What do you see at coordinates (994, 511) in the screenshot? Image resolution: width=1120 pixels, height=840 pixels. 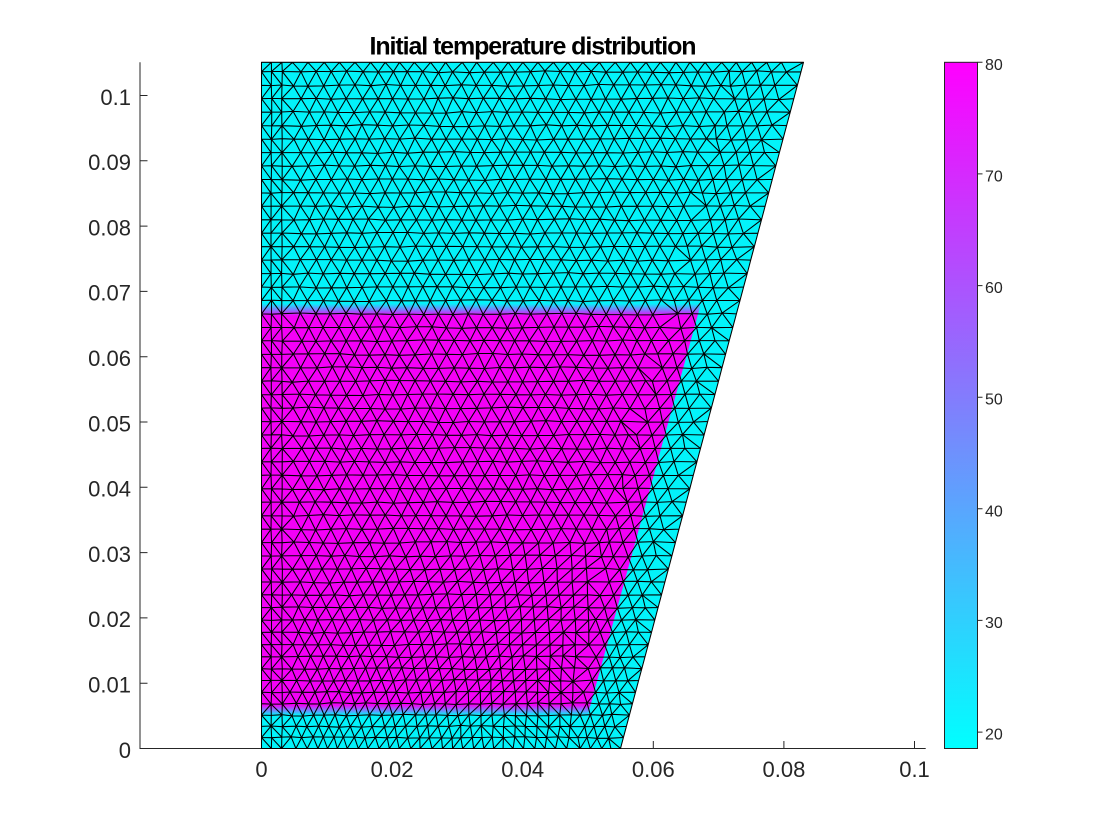 I see `svg-text: 40` at bounding box center [994, 511].